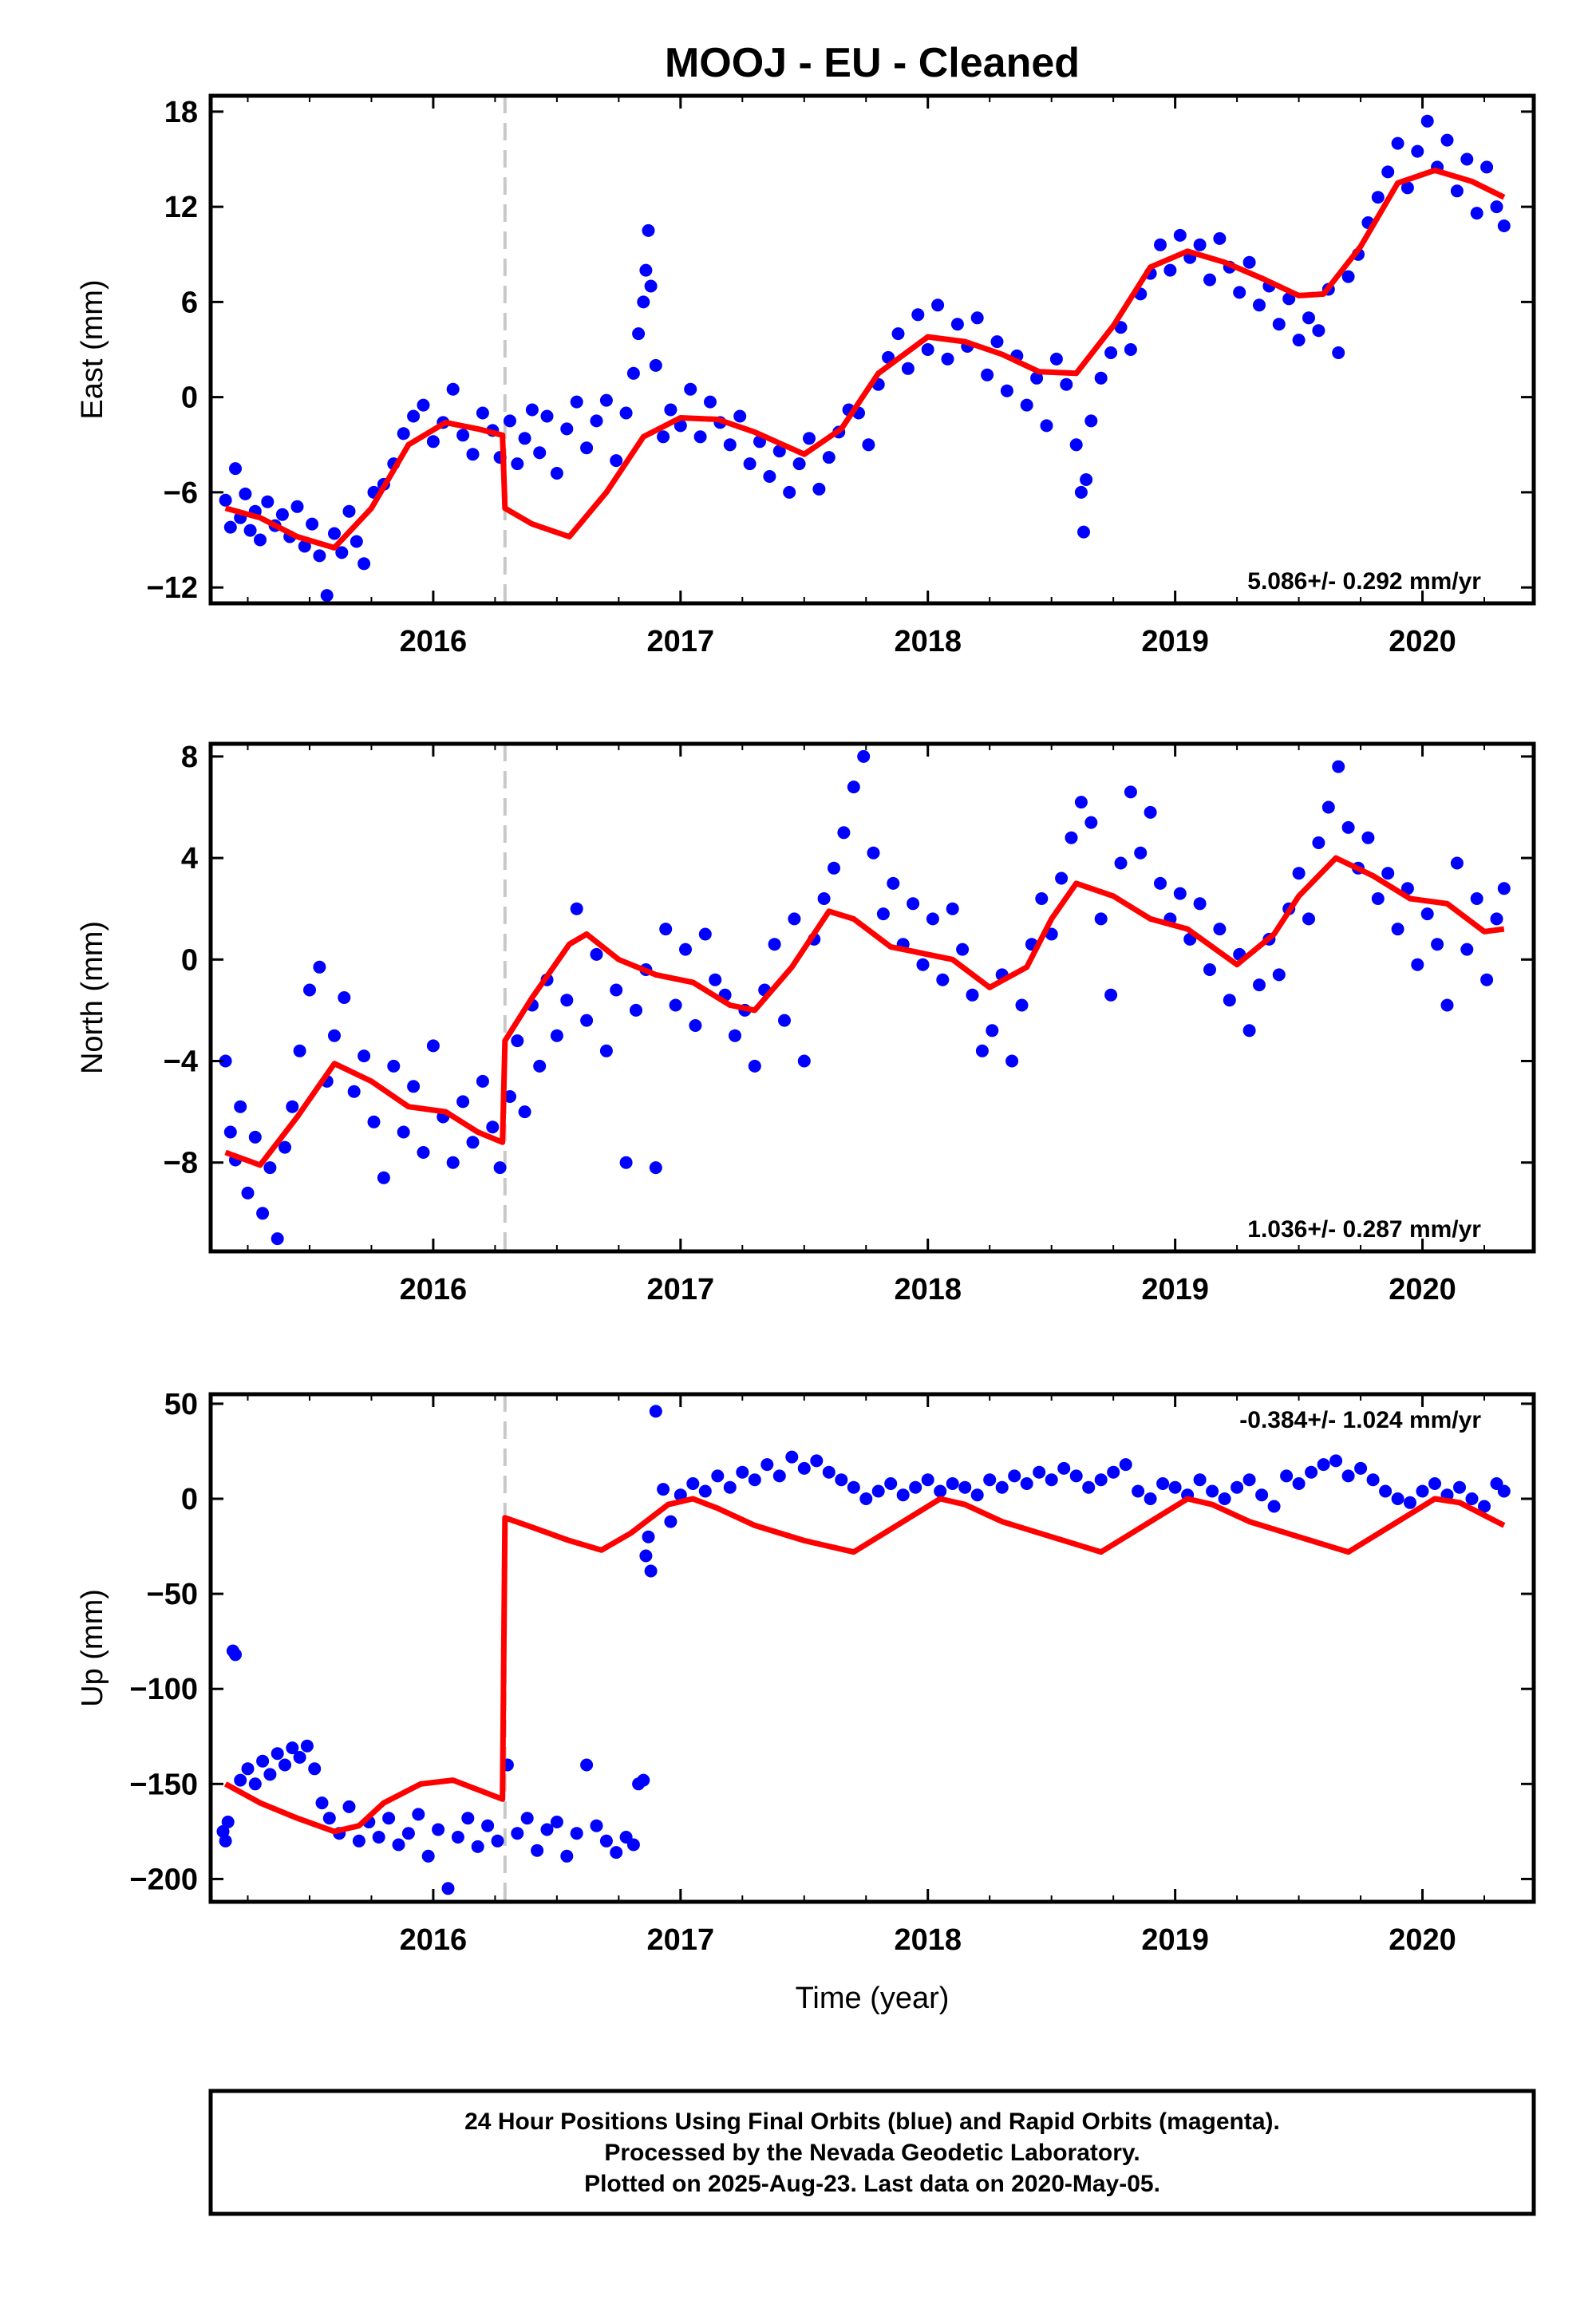  Describe the element at coordinates (873, 1998) in the screenshot. I see `x-axis-label: Time (year)` at that location.